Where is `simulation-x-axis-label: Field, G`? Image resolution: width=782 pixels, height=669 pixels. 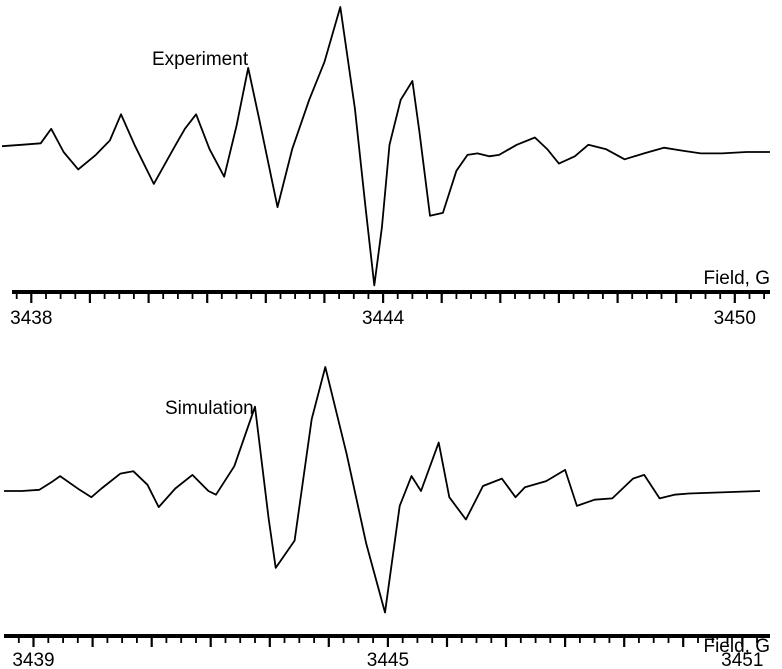 simulation-x-axis-label: Field, G is located at coordinates (736, 646).